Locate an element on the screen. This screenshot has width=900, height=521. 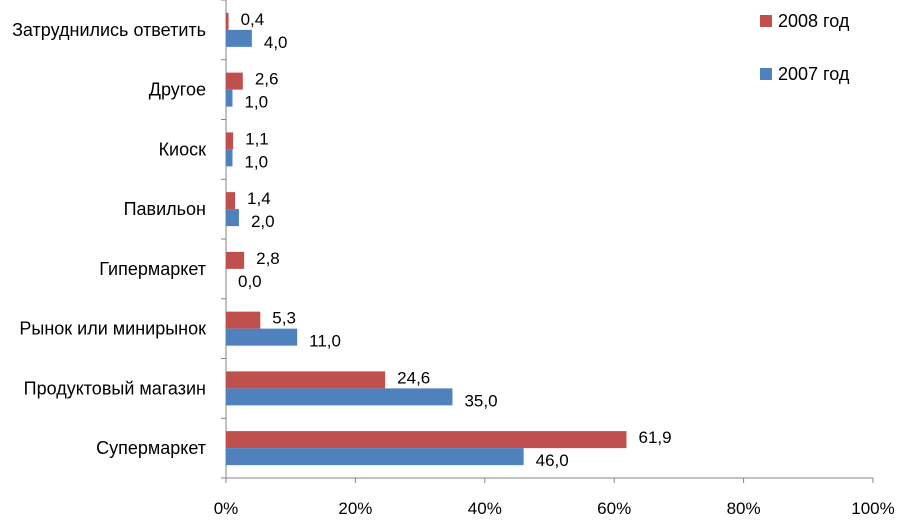
data-label-2008: 5,3 is located at coordinates (284, 318).